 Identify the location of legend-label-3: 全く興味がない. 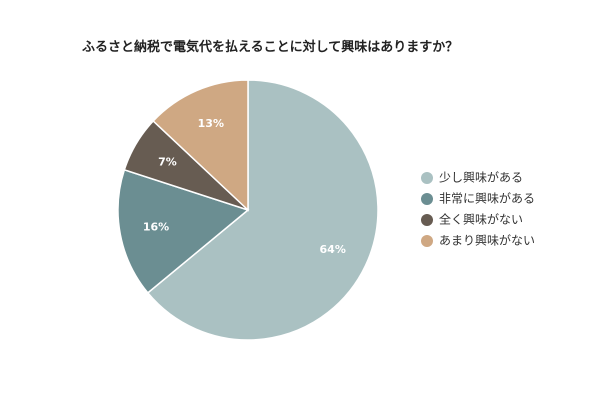
(481, 219).